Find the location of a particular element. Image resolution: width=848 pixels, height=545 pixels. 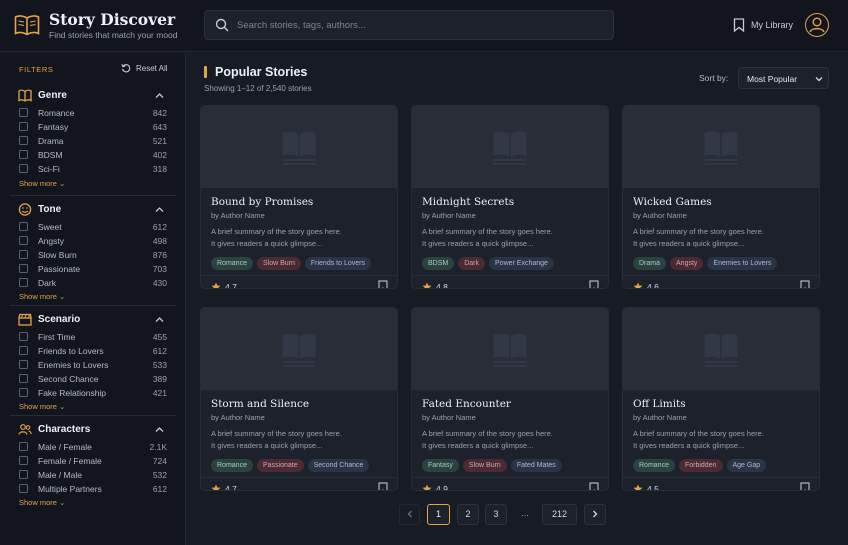

tag-chip: Second Chance is located at coordinates (338, 465).